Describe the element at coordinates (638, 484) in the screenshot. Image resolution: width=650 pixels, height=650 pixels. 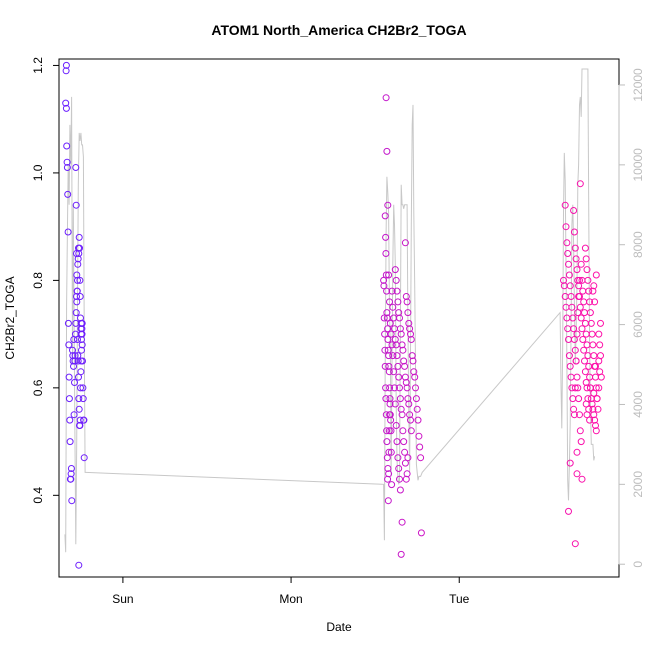
I see `right-tick-label: 2000` at that location.